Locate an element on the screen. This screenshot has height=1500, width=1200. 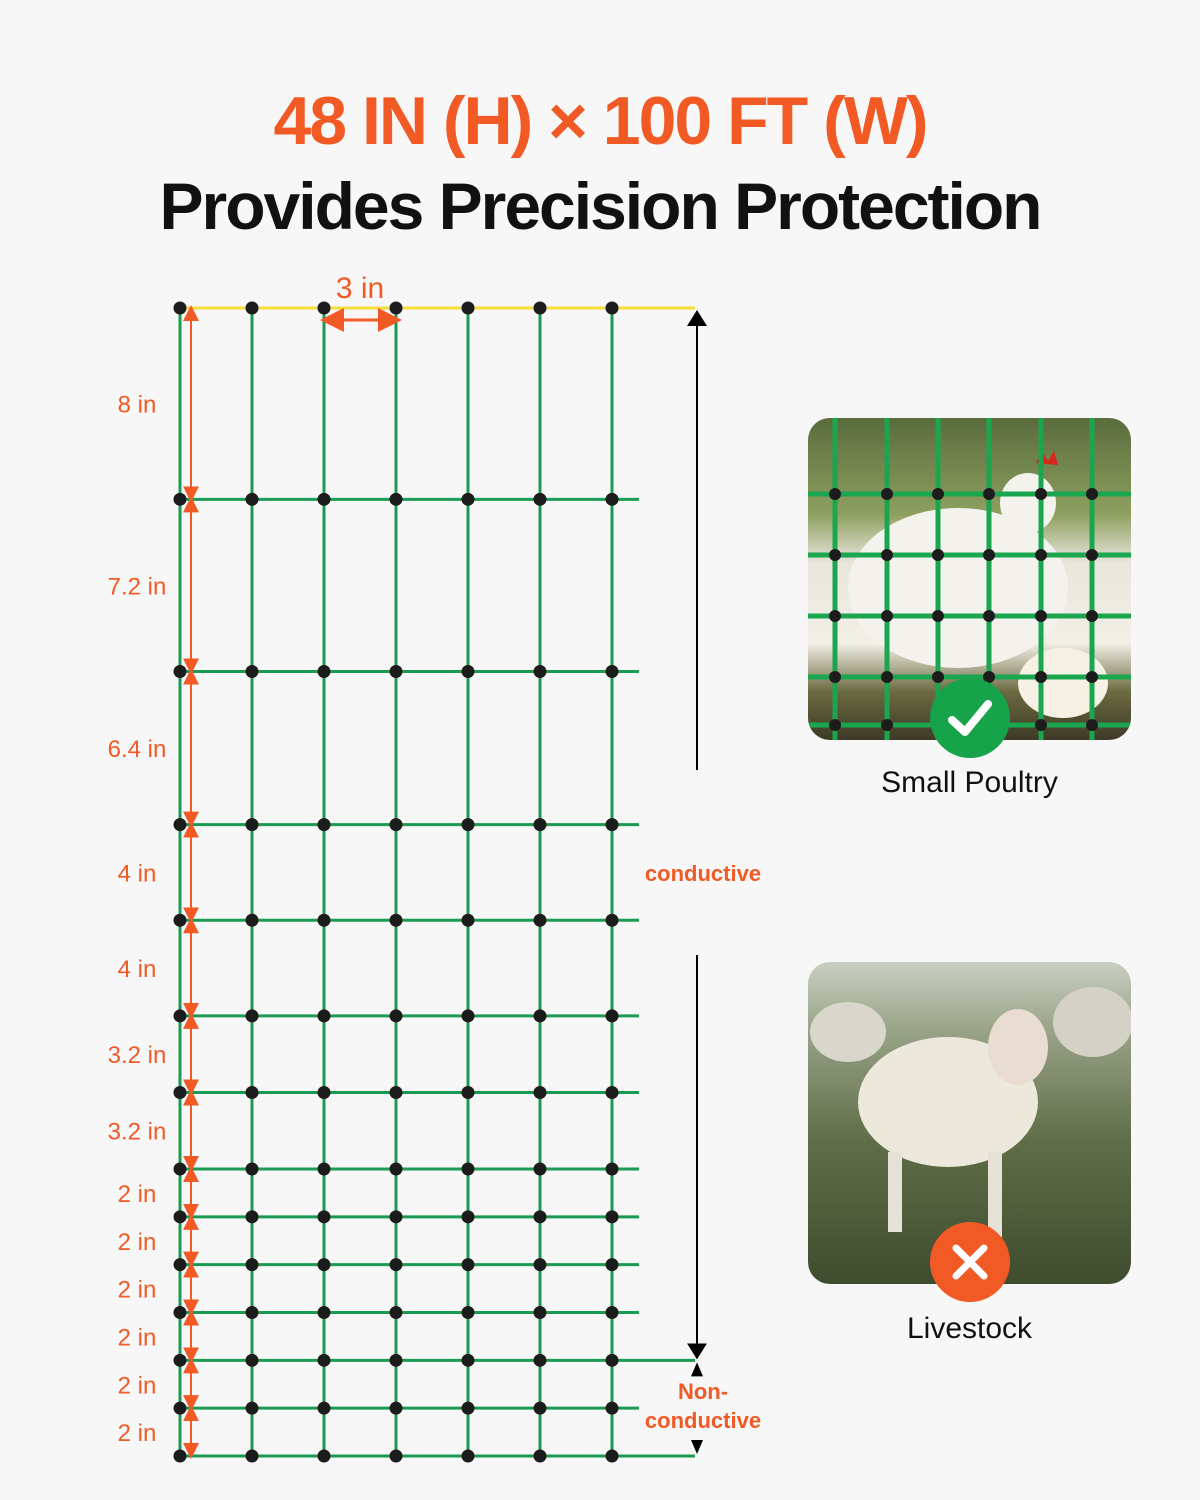
conductive-label: conductive is located at coordinates (703, 873).